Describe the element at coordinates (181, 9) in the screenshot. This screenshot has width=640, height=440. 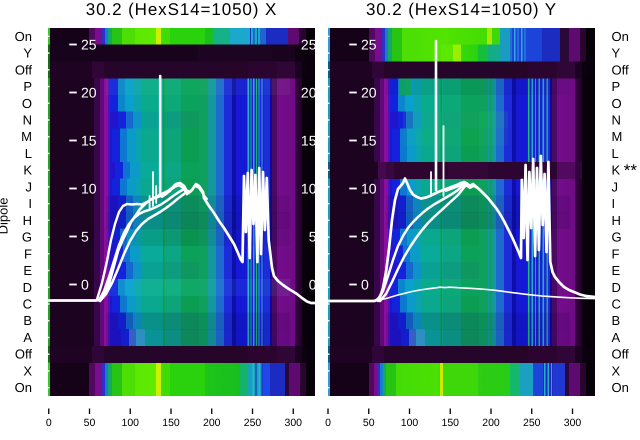
I see `svg-text: 30.2 (HexS14=1050) X` at that location.